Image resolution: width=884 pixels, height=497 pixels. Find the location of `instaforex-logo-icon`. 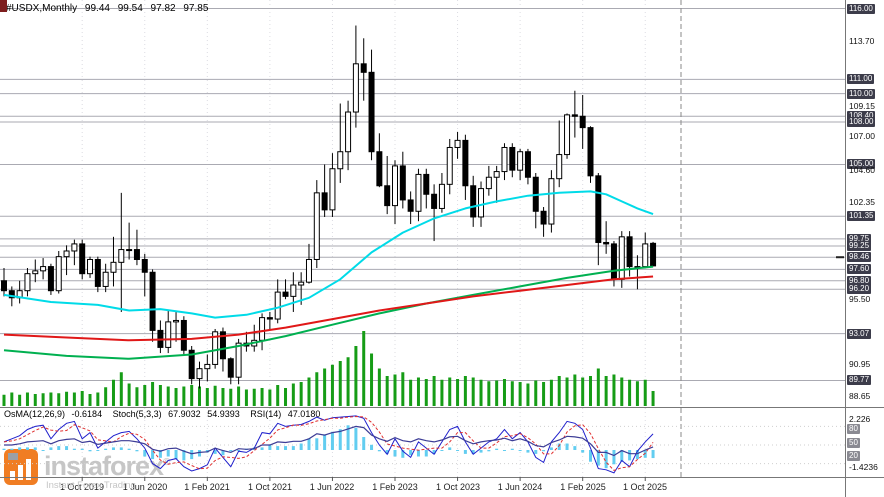

instaforex-logo-icon is located at coordinates (21, 467).